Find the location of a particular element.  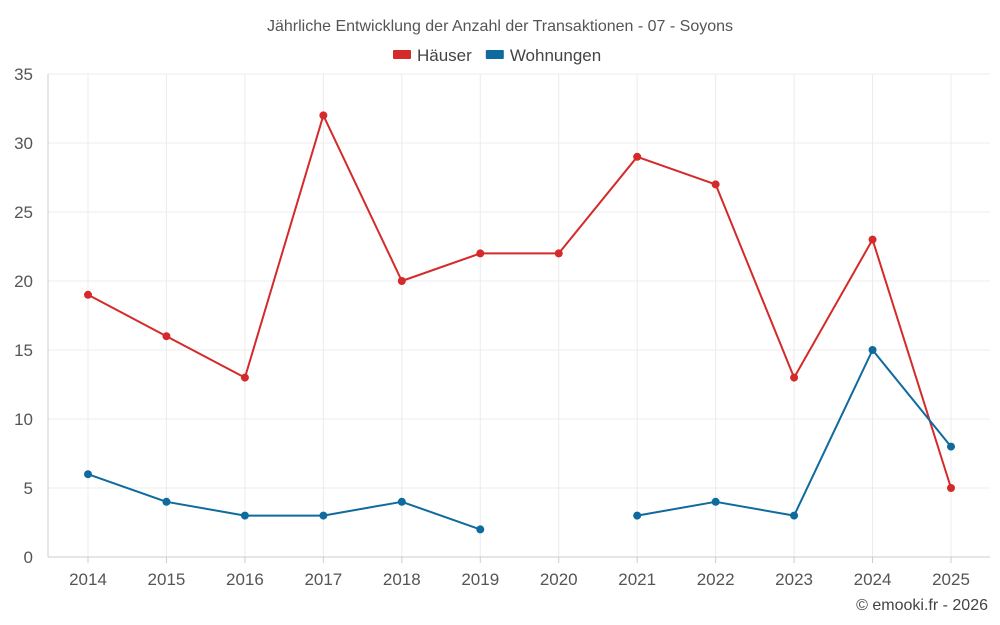

x-tick-label: 2018 is located at coordinates (402, 579).